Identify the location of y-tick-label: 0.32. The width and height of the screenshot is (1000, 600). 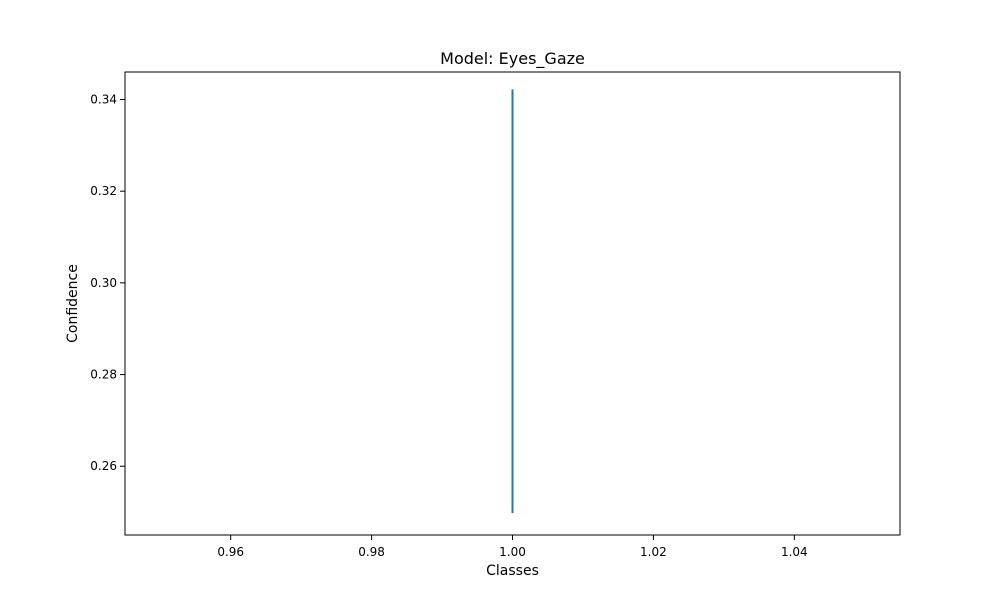
(103, 191).